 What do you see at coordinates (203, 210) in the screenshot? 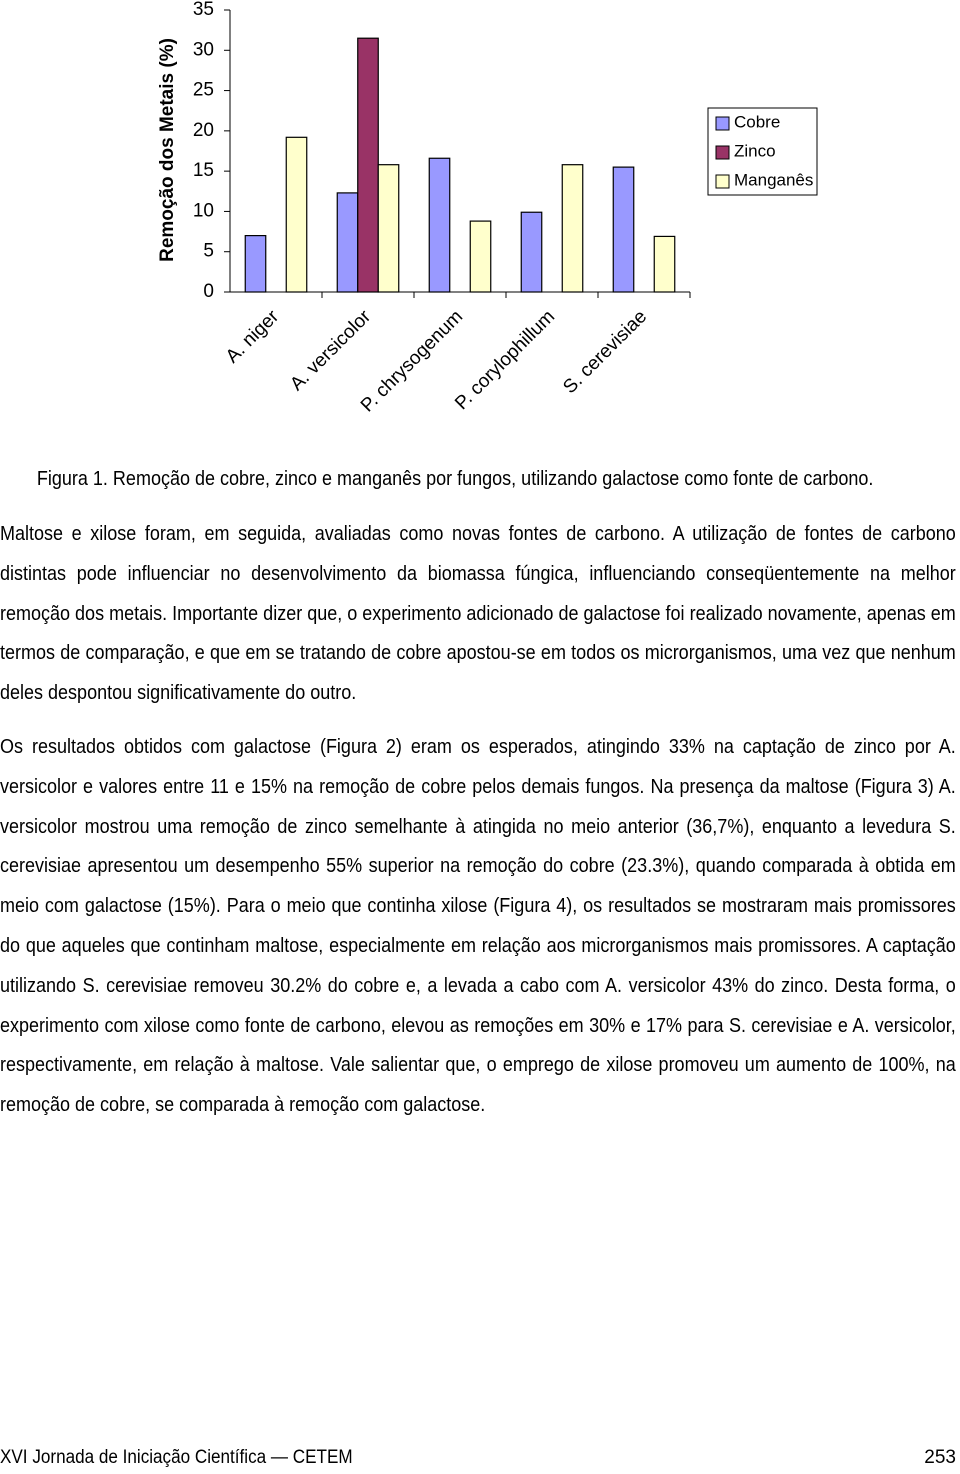
I see `y-tick-label: 10` at bounding box center [203, 210].